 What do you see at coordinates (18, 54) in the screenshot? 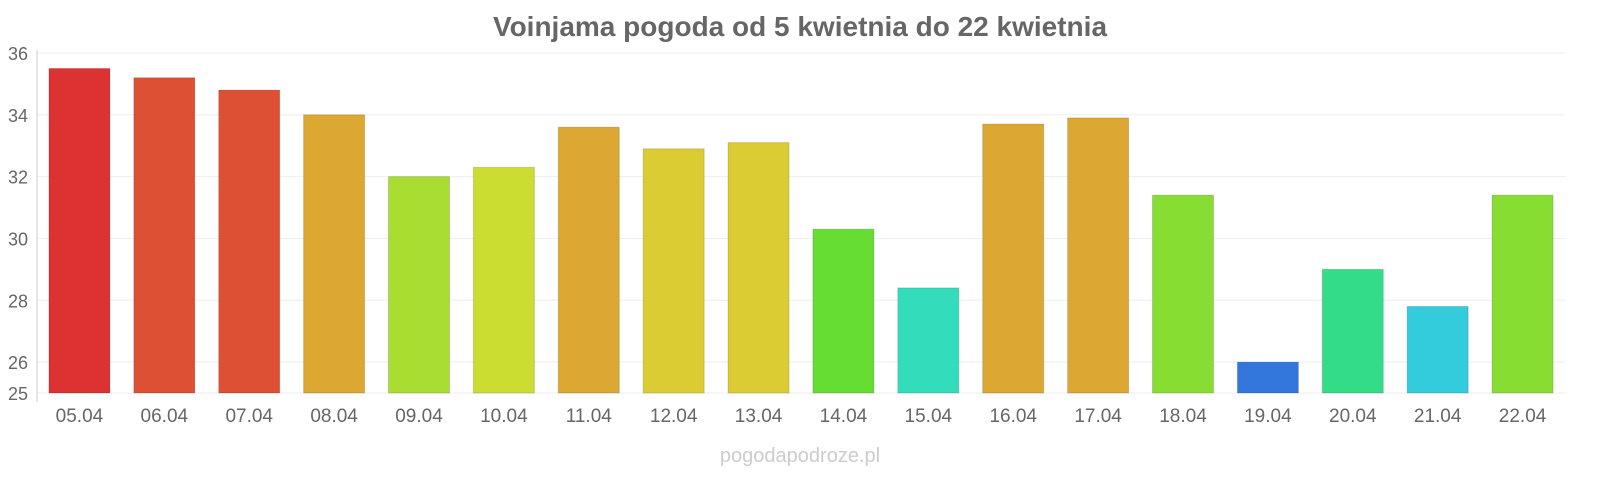
I see `y-tick-label: 36` at bounding box center [18, 54].